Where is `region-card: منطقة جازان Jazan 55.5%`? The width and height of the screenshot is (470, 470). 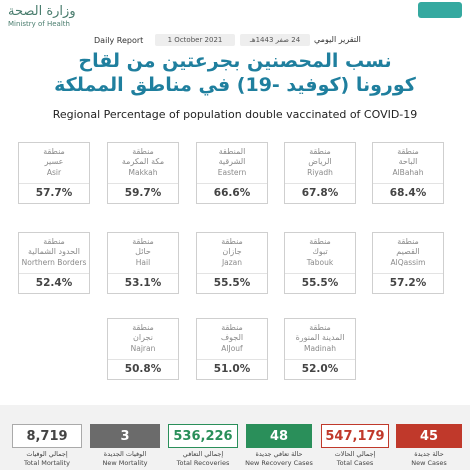
region-card: منطقة جازان Jazan 55.5% is located at coordinates (232, 263).